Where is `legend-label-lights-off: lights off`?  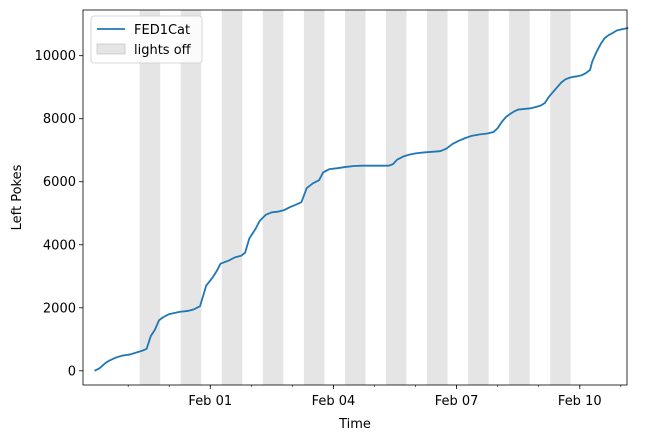 legend-label-lights-off: lights off is located at coordinates (163, 50).